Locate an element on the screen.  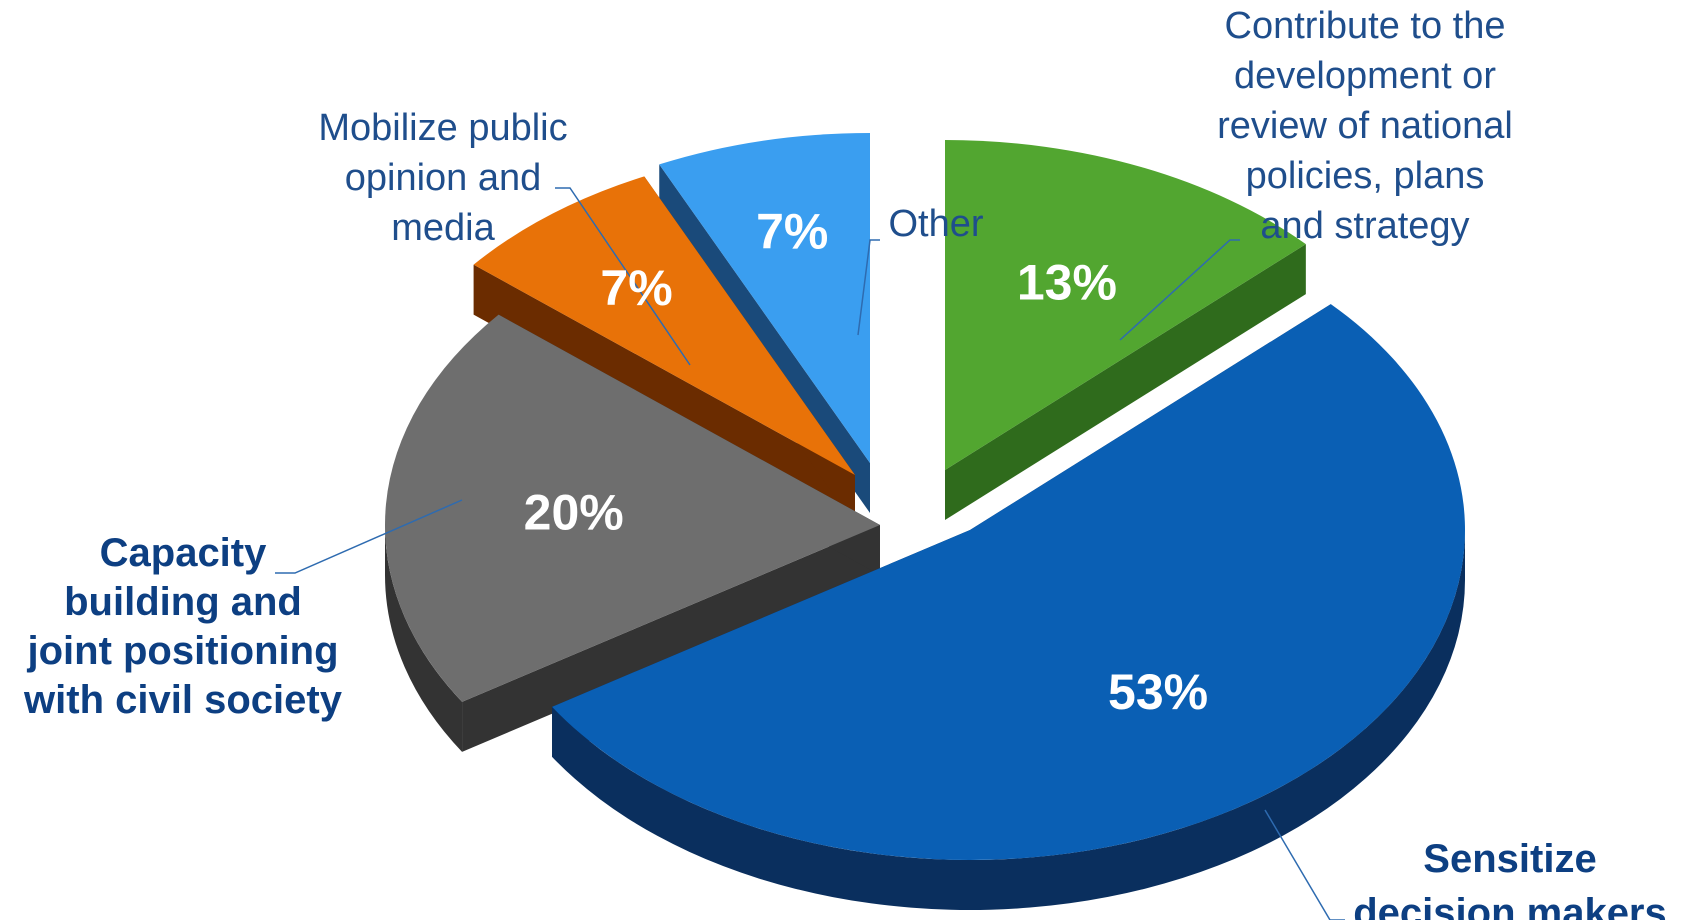
slice-mobilize-public-opinion-and-media is located at coordinates (664, 325).